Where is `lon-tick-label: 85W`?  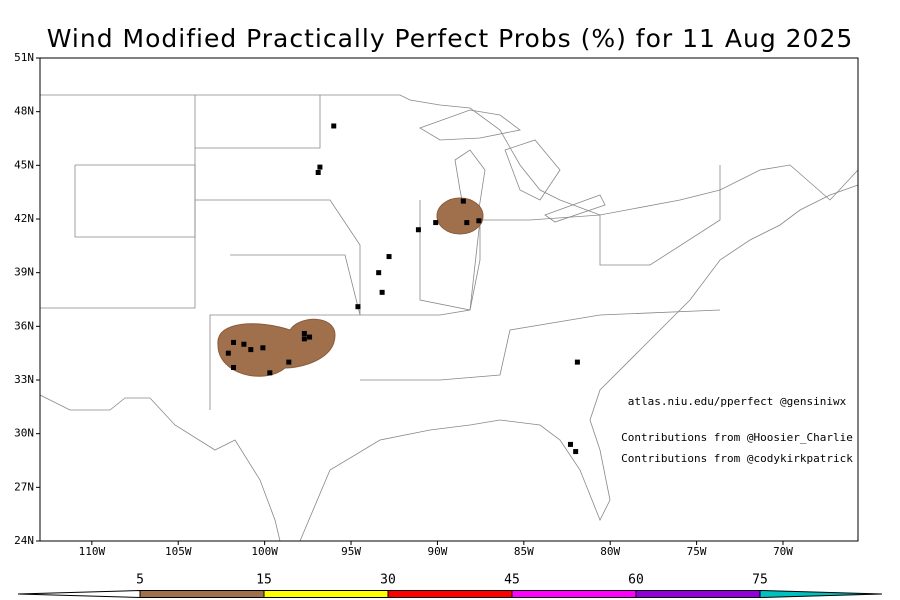
lon-tick-label: 85W is located at coordinates (524, 551).